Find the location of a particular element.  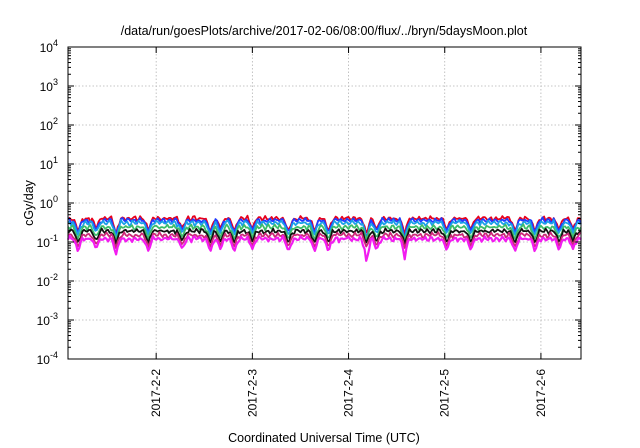

series-group is located at coordinates (324, 238).